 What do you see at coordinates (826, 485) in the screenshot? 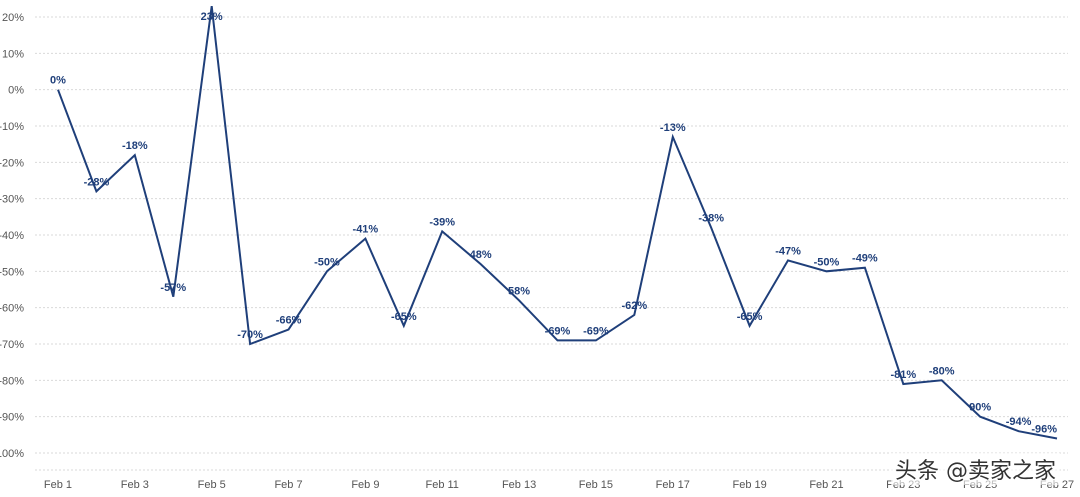
I see `x-tick-label: Feb 21` at bounding box center [826, 485].